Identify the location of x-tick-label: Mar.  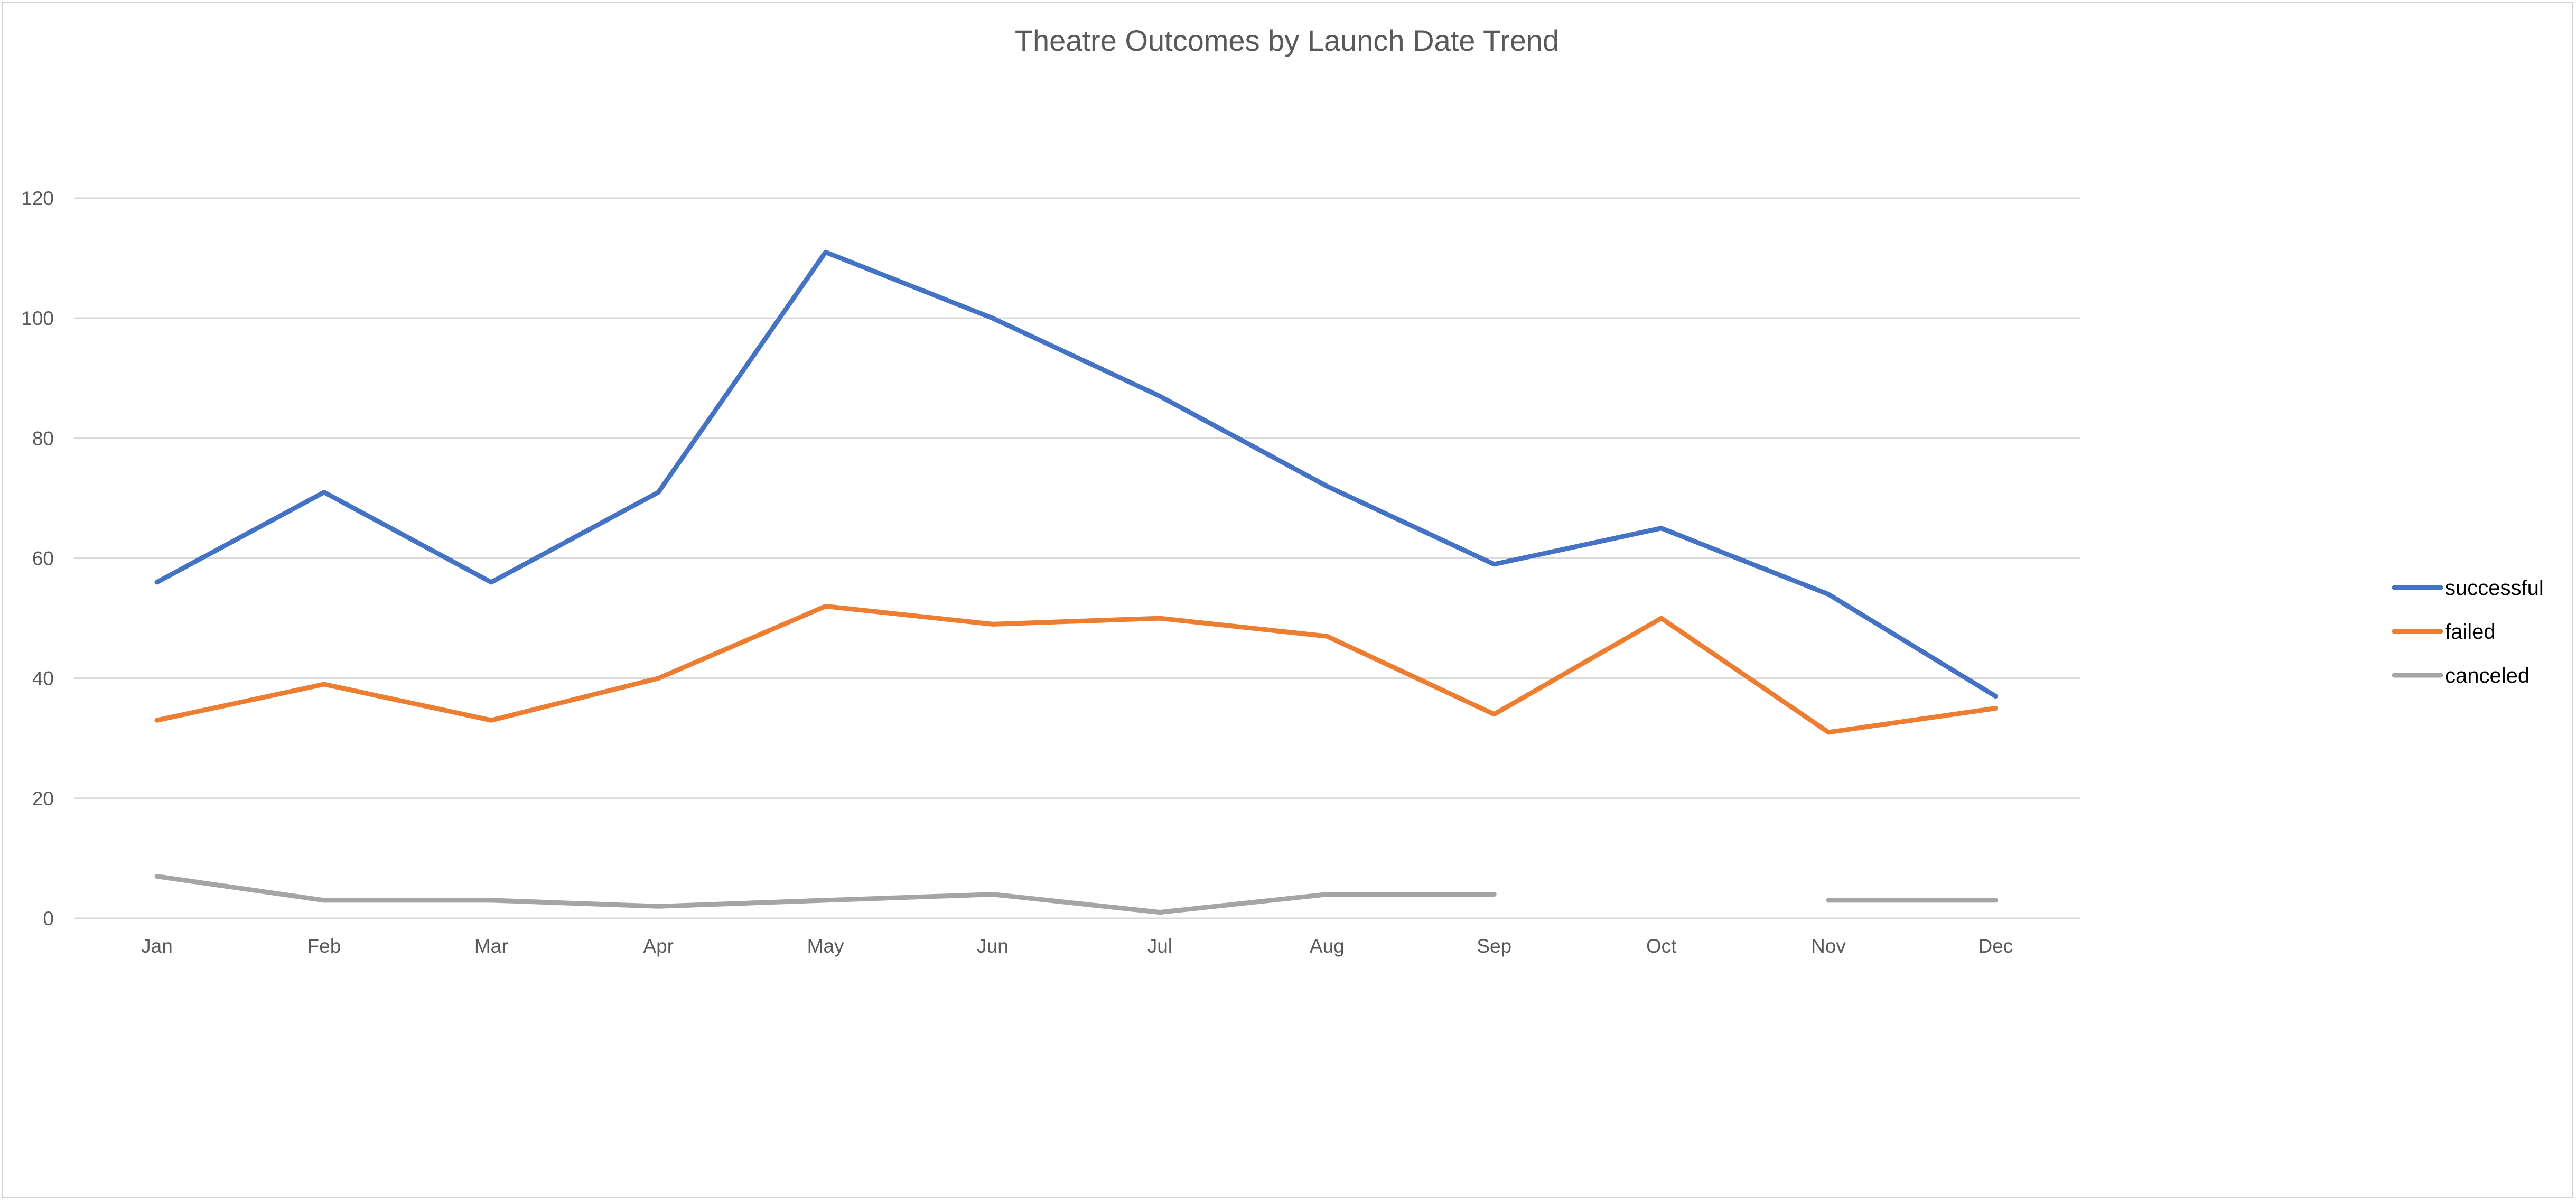
(491, 946).